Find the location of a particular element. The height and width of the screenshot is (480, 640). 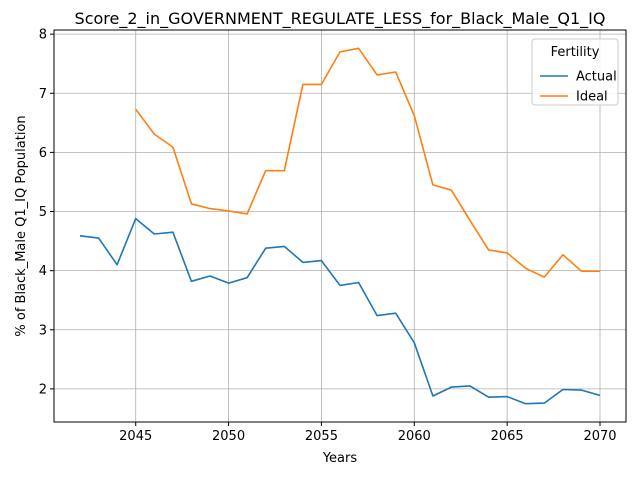

legend-title: Fertility is located at coordinates (575, 52).